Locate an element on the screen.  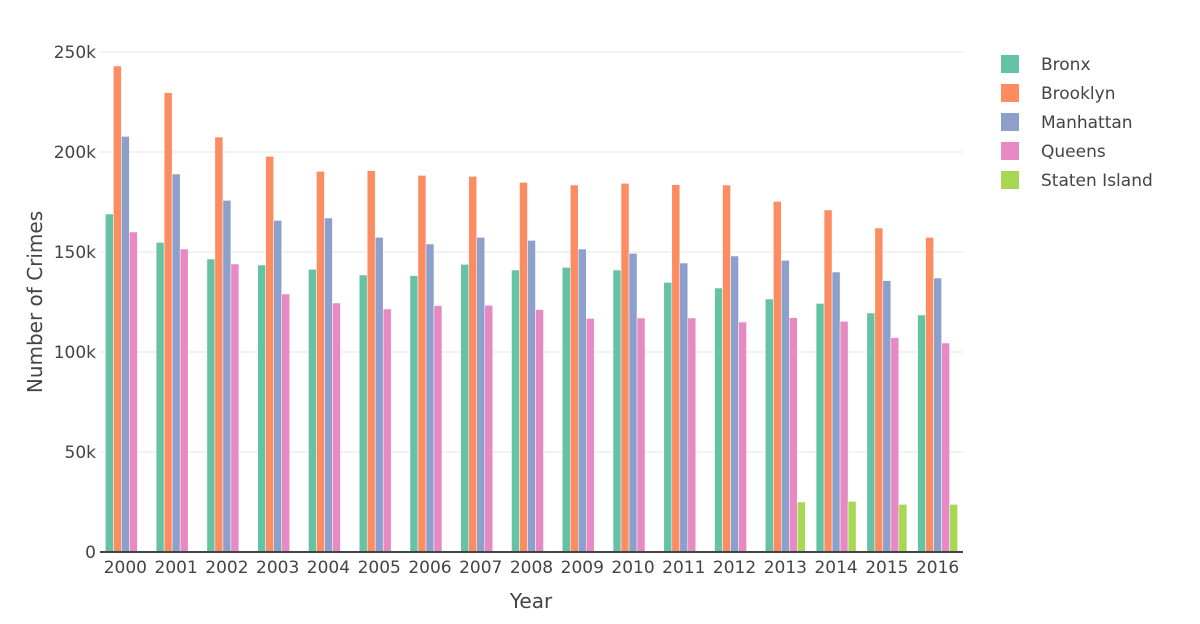
x-tick-label: 2008 is located at coordinates (531, 568).